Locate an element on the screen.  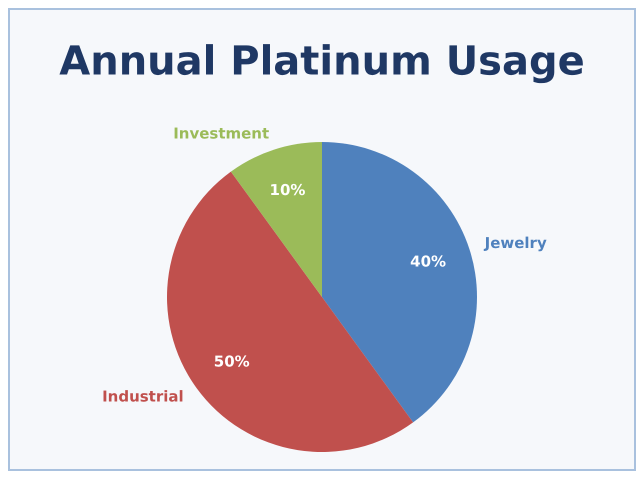
data-label: 40% is located at coordinates (428, 261).